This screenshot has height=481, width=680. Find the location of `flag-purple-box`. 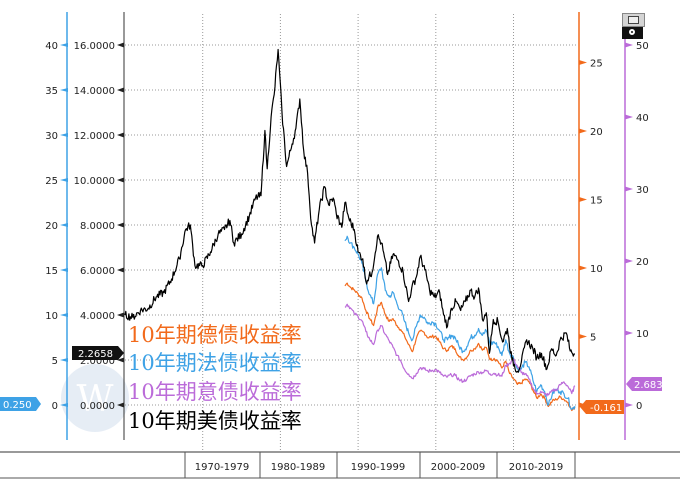

flag-purple-box is located at coordinates (644, 384).